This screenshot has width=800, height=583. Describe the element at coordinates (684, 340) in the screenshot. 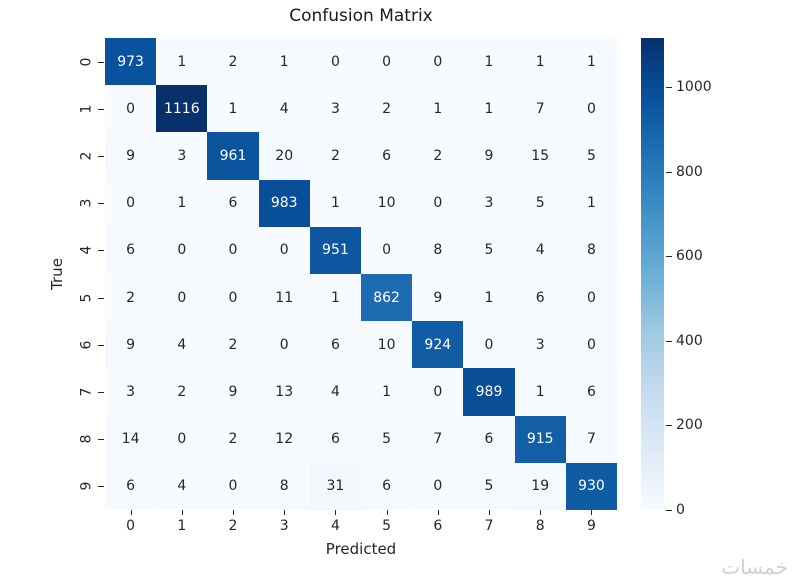

I see `colorbar-tick-label: 400` at that location.